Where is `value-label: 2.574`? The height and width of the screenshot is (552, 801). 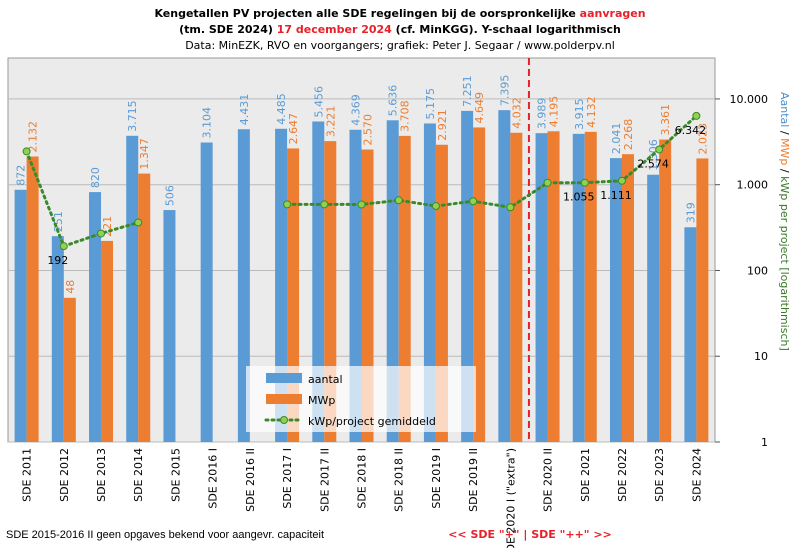
value-label: 2.574 is located at coordinates (653, 163).